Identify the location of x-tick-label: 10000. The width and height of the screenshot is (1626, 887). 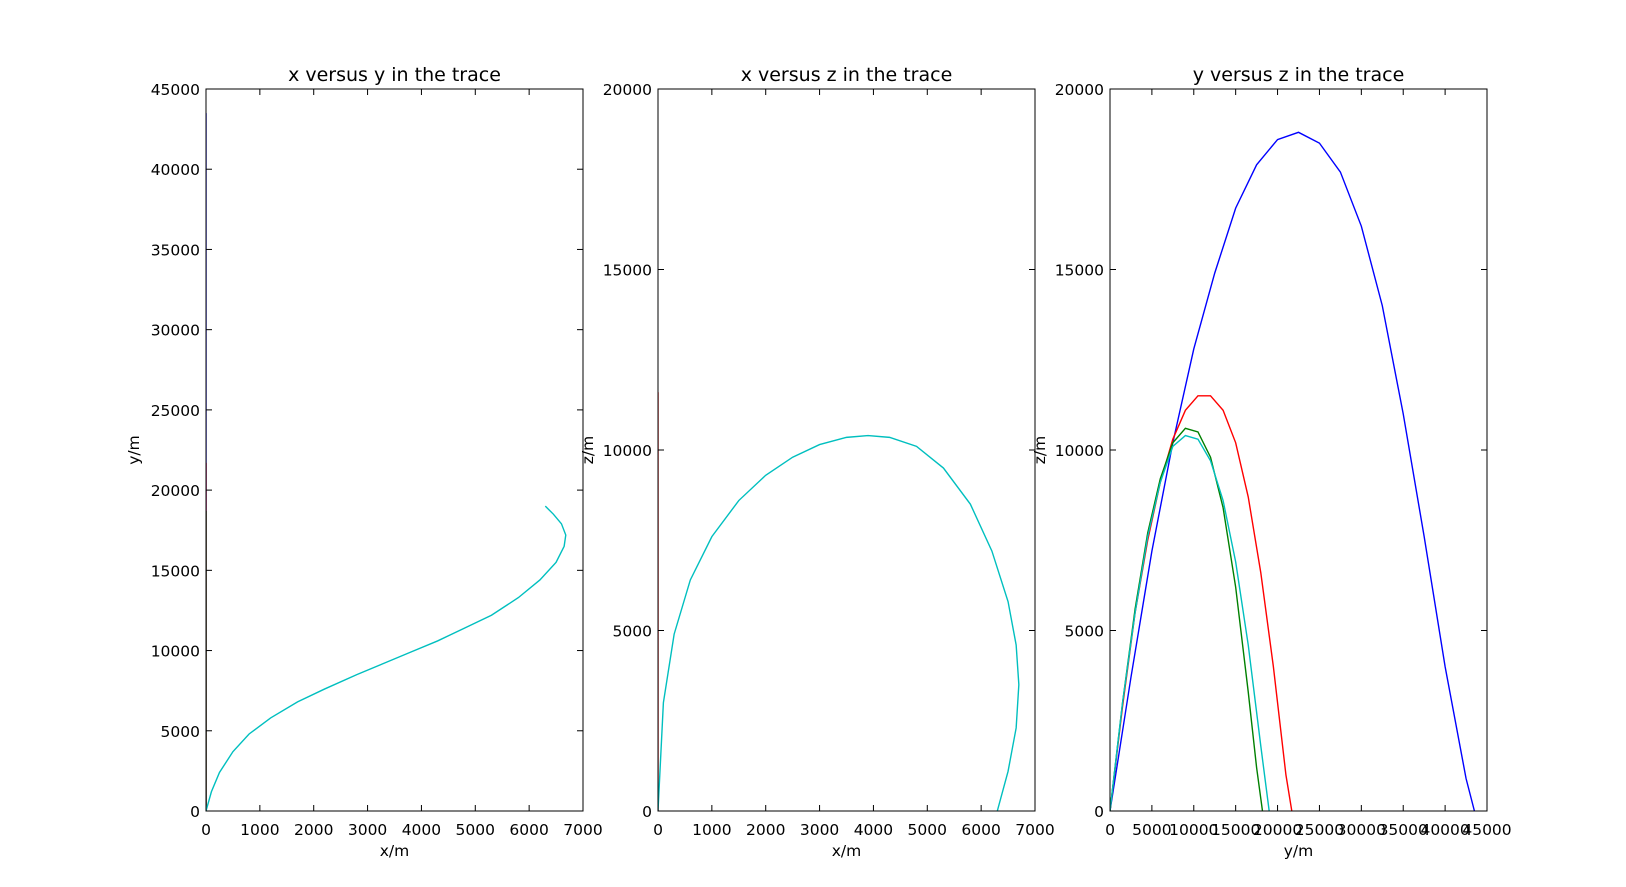
(1193, 830).